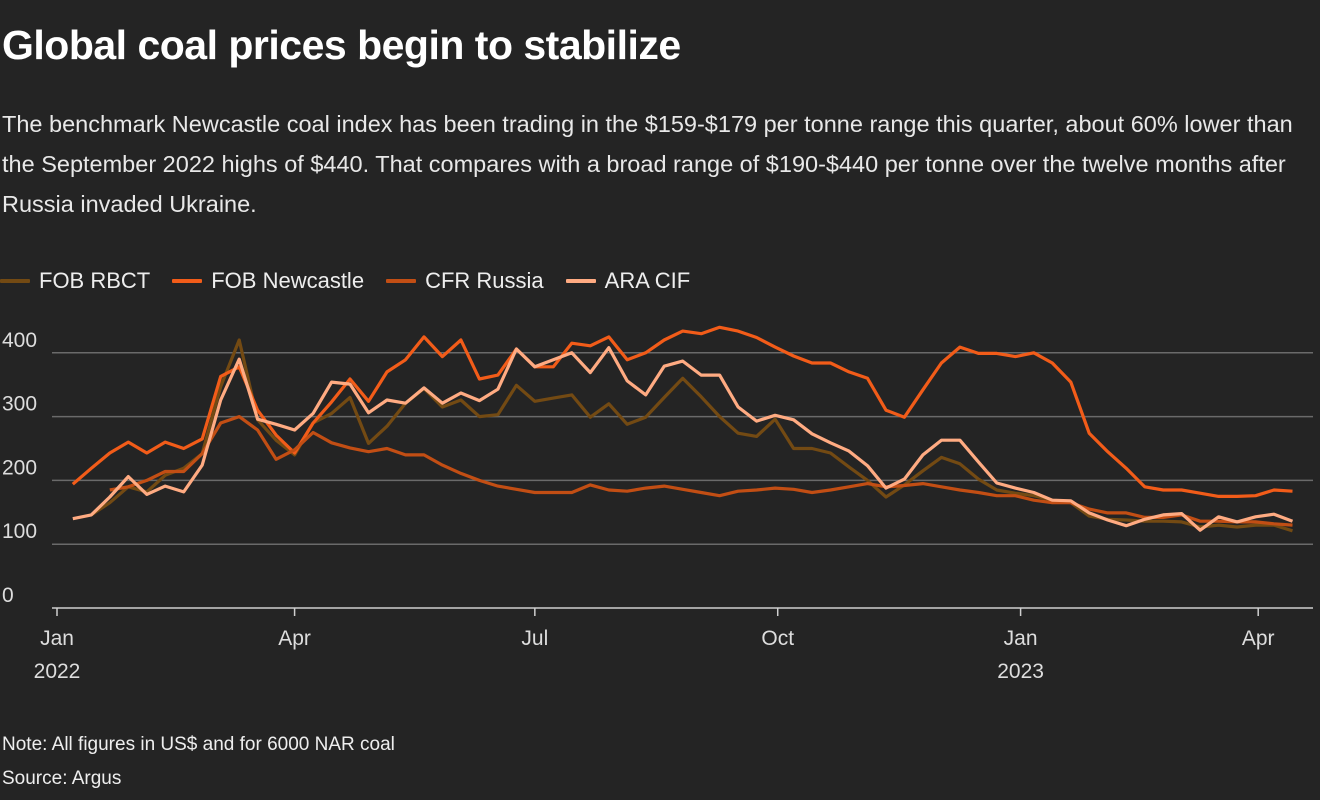 The height and width of the screenshot is (800, 1320). I want to click on x-tick-year: 2022, so click(57, 671).